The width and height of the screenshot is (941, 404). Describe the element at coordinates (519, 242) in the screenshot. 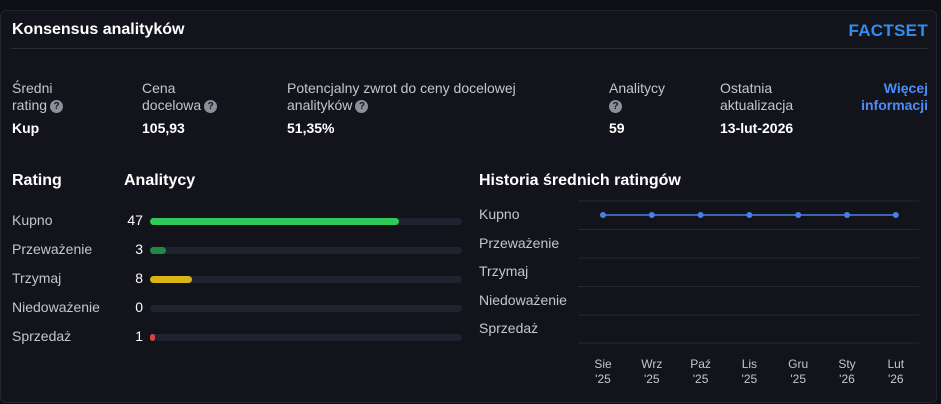

I see `history-y-label: Przeważenie` at that location.